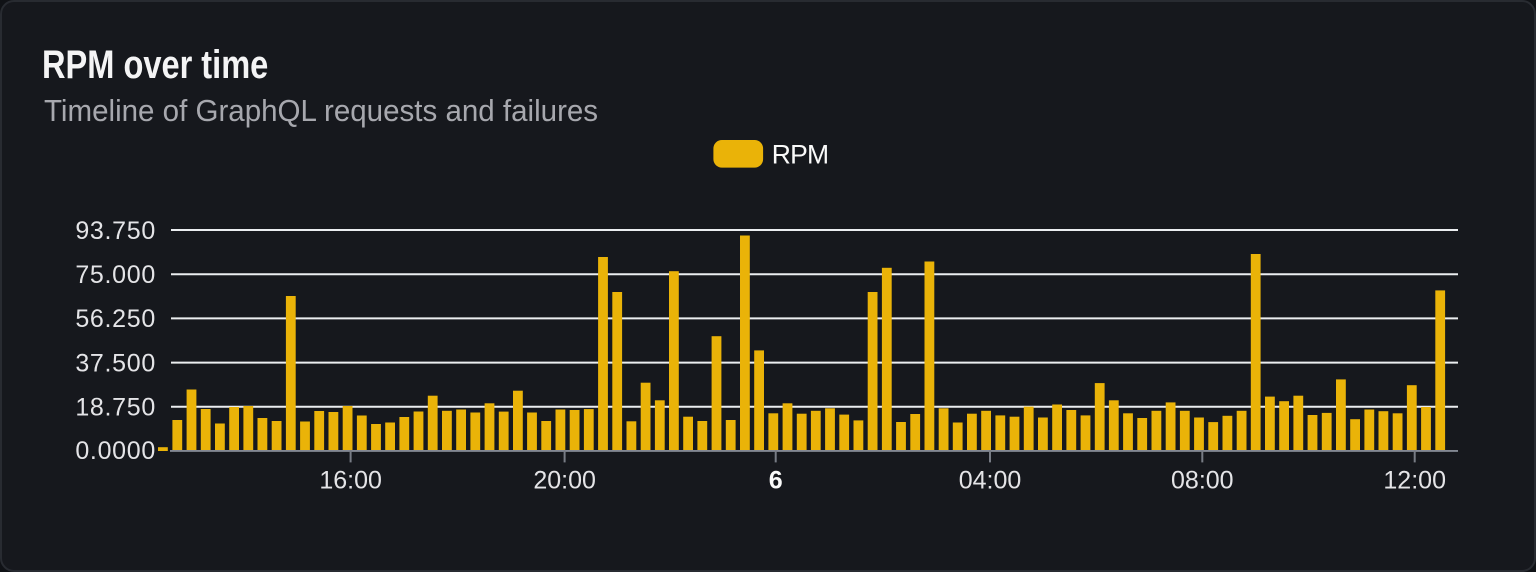  Describe the element at coordinates (115, 275) in the screenshot. I see `svg-text: 75.000` at that location.